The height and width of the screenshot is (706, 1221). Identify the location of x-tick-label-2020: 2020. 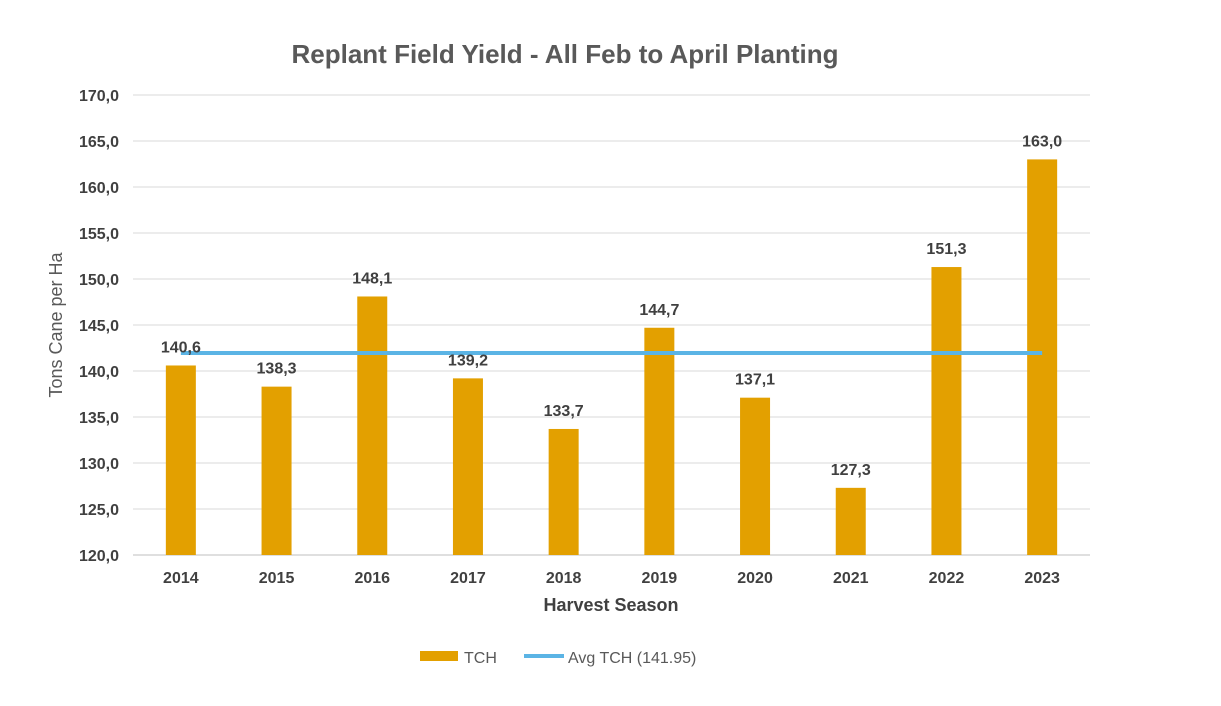
(755, 578).